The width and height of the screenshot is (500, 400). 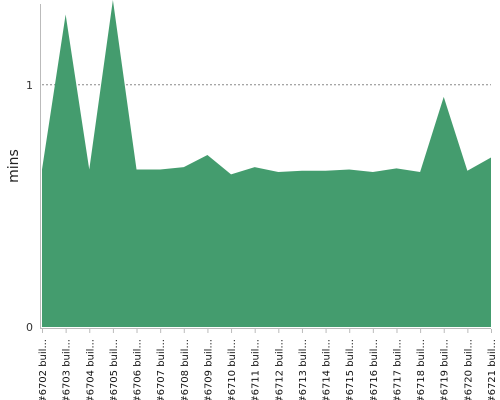 I want to click on y-tick-label: 0, so click(x=29, y=327).